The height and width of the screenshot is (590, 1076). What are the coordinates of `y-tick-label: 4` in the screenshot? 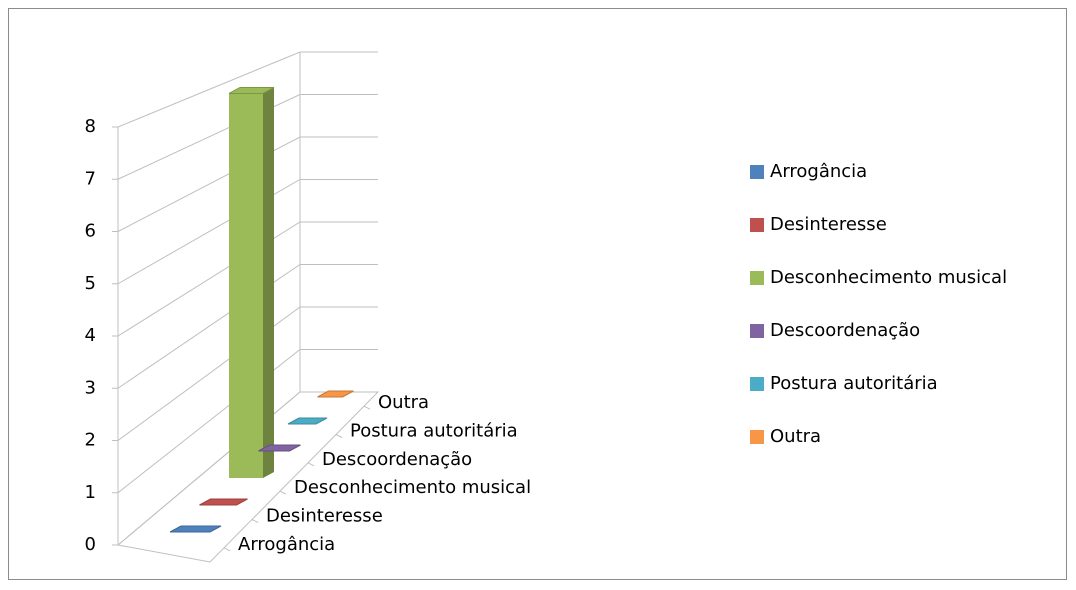 It's located at (90, 335).